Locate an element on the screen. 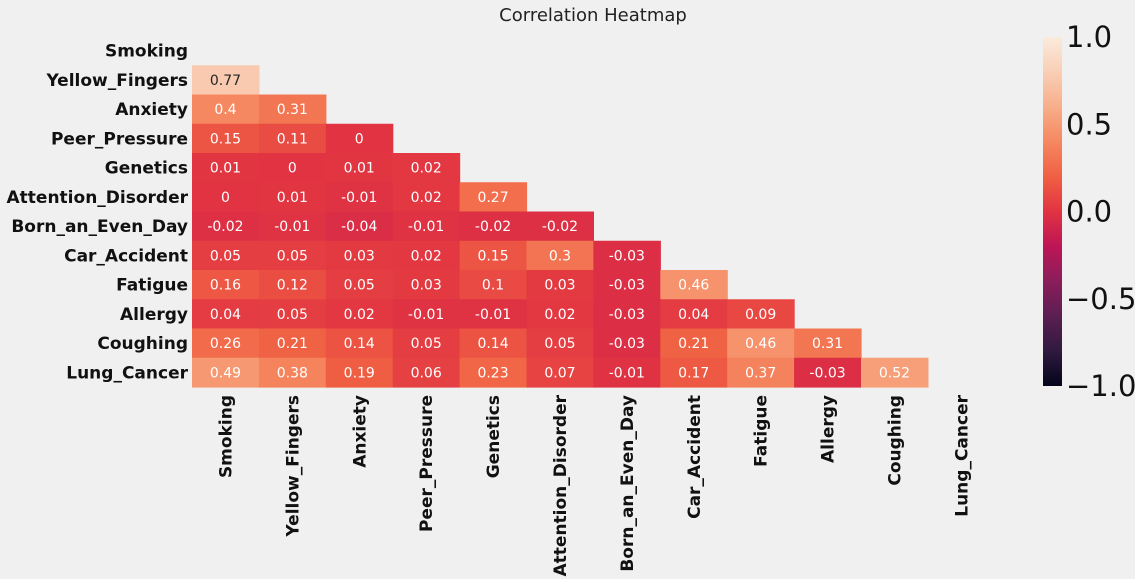 This screenshot has height=579, width=1135. colorbar: 1.0 0.5 0.0 −0.5 −1.0 is located at coordinates (1089, 211).